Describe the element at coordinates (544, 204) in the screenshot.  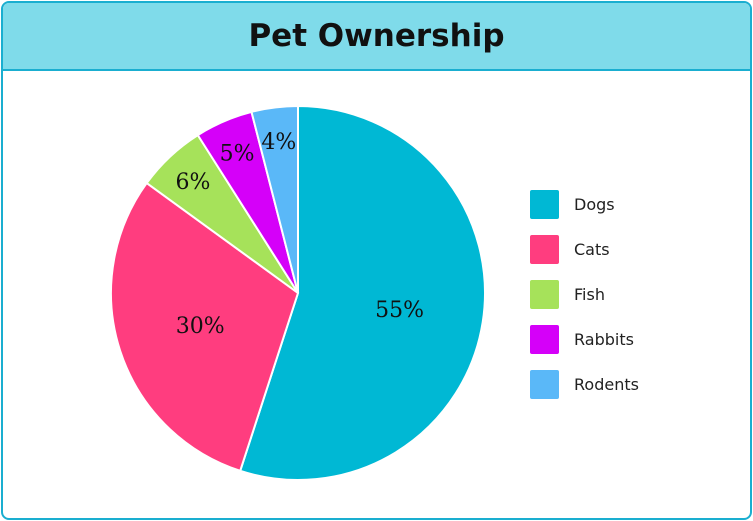
I see `legend-swatch-dogs` at that location.